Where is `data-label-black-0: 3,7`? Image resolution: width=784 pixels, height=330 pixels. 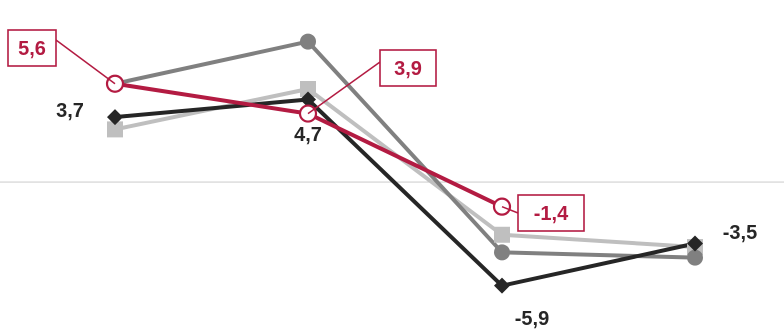
data-label-black-0: 3,7 is located at coordinates (70, 111).